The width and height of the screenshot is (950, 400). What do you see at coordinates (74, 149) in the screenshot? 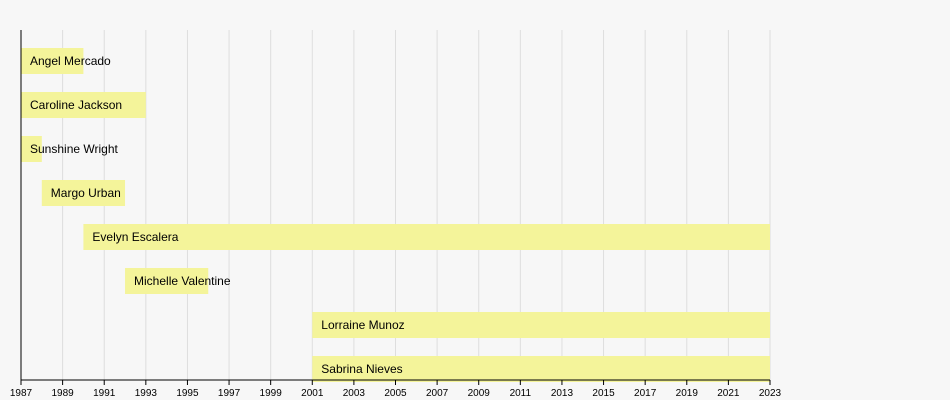
I see `bar-label: Sunshine Wright` at bounding box center [74, 149].